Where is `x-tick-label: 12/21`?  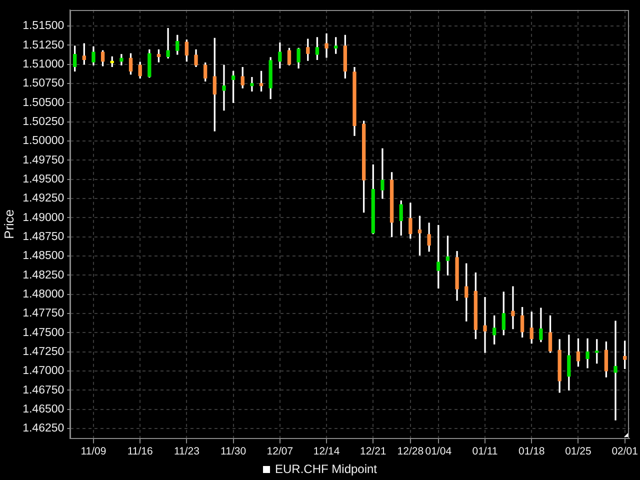
x-tick-label: 12/21 is located at coordinates (373, 452).